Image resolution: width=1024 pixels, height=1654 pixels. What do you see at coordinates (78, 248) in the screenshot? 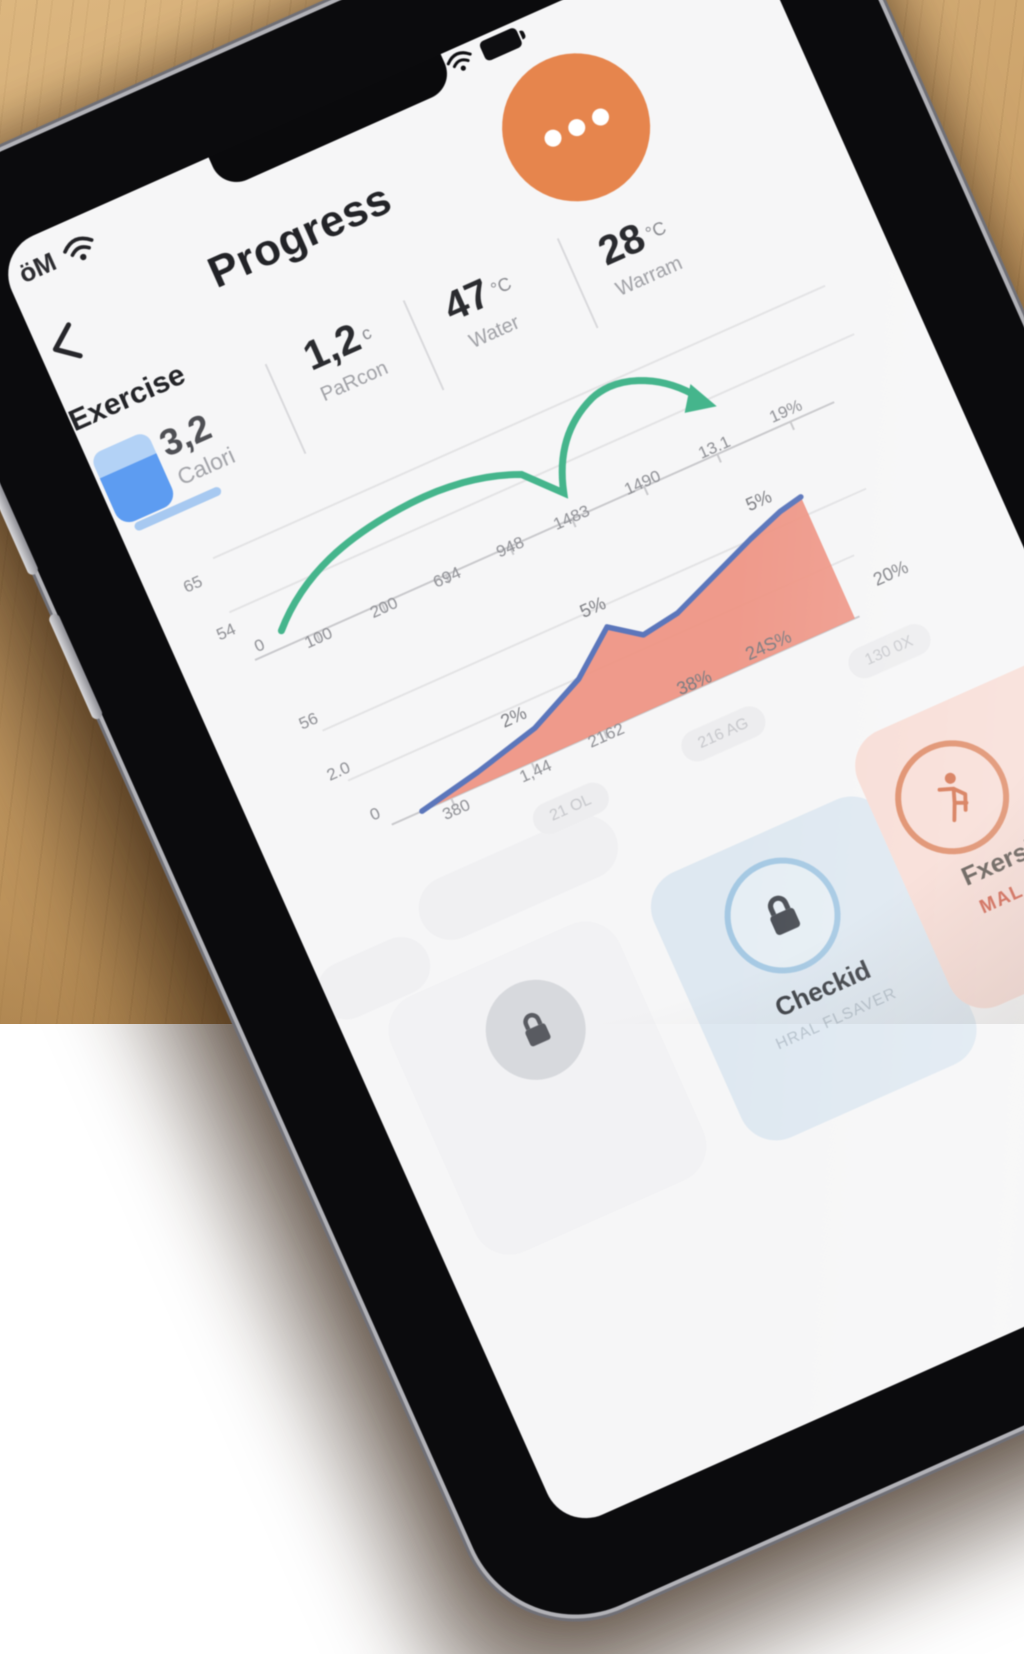
I see `wifi-icon` at bounding box center [78, 248].